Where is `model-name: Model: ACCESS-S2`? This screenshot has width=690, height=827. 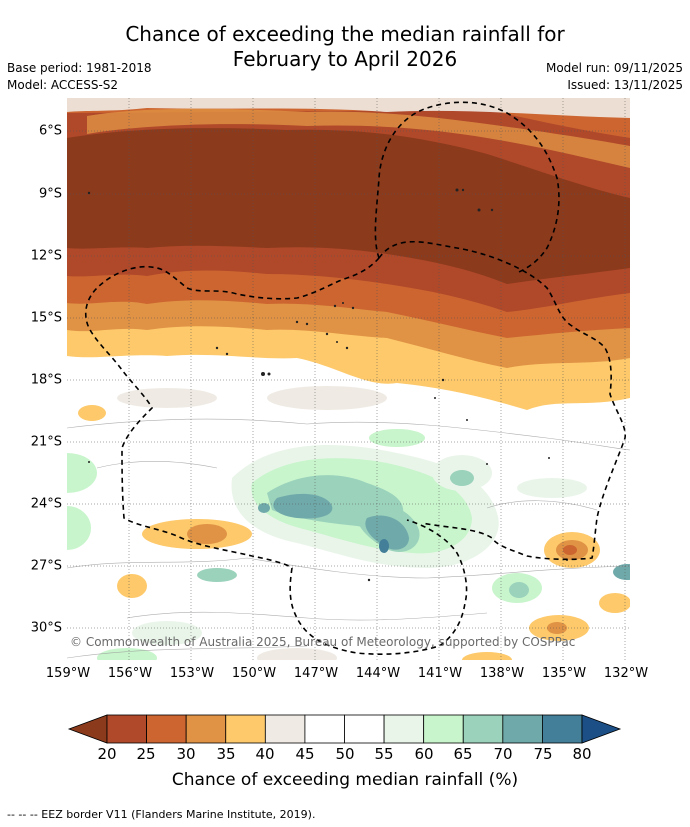 model-name: Model: ACCESS-S2 is located at coordinates (63, 85).